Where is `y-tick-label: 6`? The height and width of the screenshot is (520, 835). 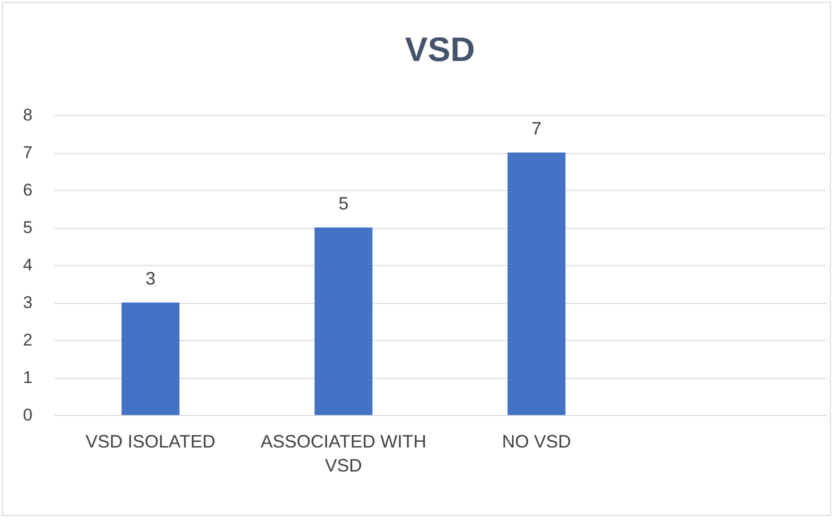
y-tick-label: 6 is located at coordinates (27, 190).